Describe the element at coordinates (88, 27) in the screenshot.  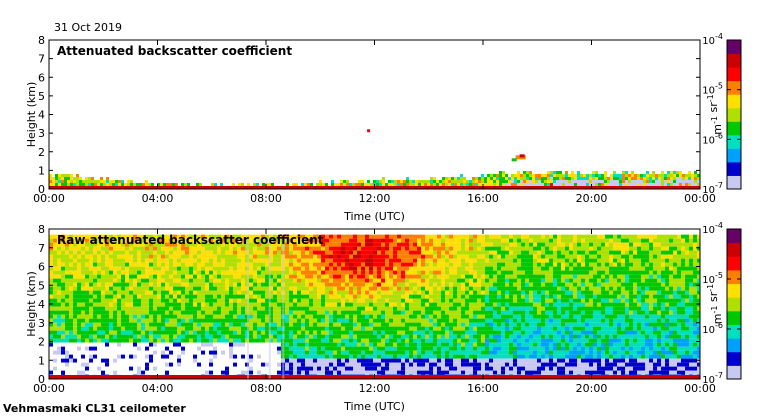
I see `date-label: 31 Oct 2019` at that location.